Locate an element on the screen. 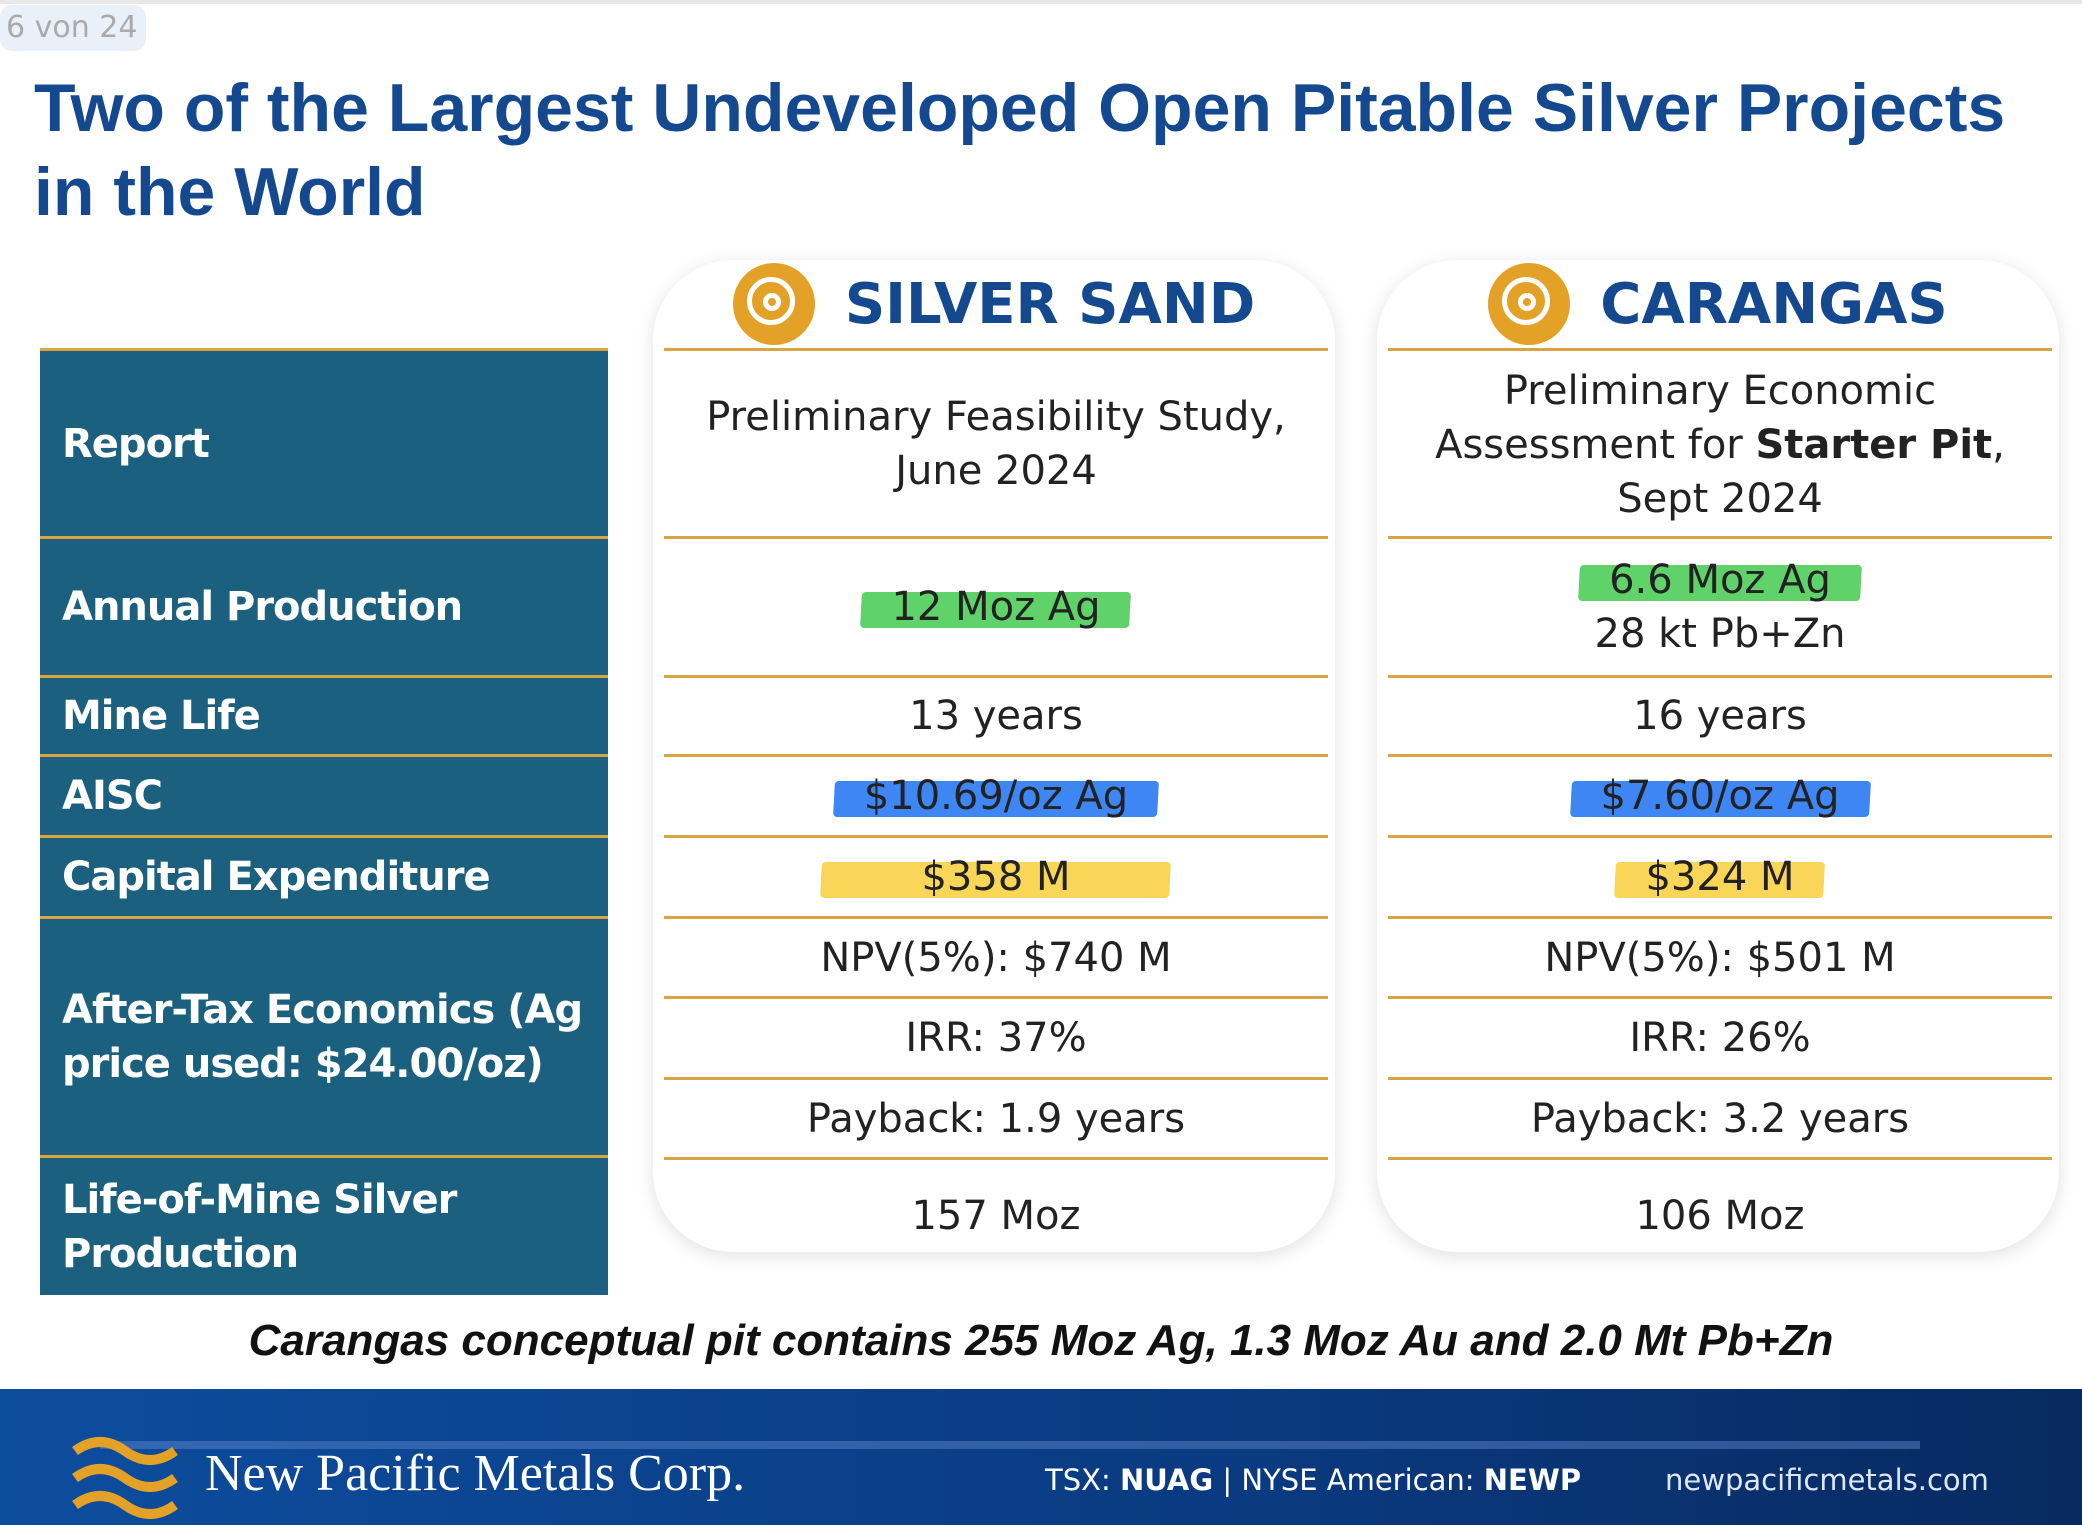 The height and width of the screenshot is (1525, 2082). aisc-value: $7.60/oz Ag is located at coordinates (1720, 796).